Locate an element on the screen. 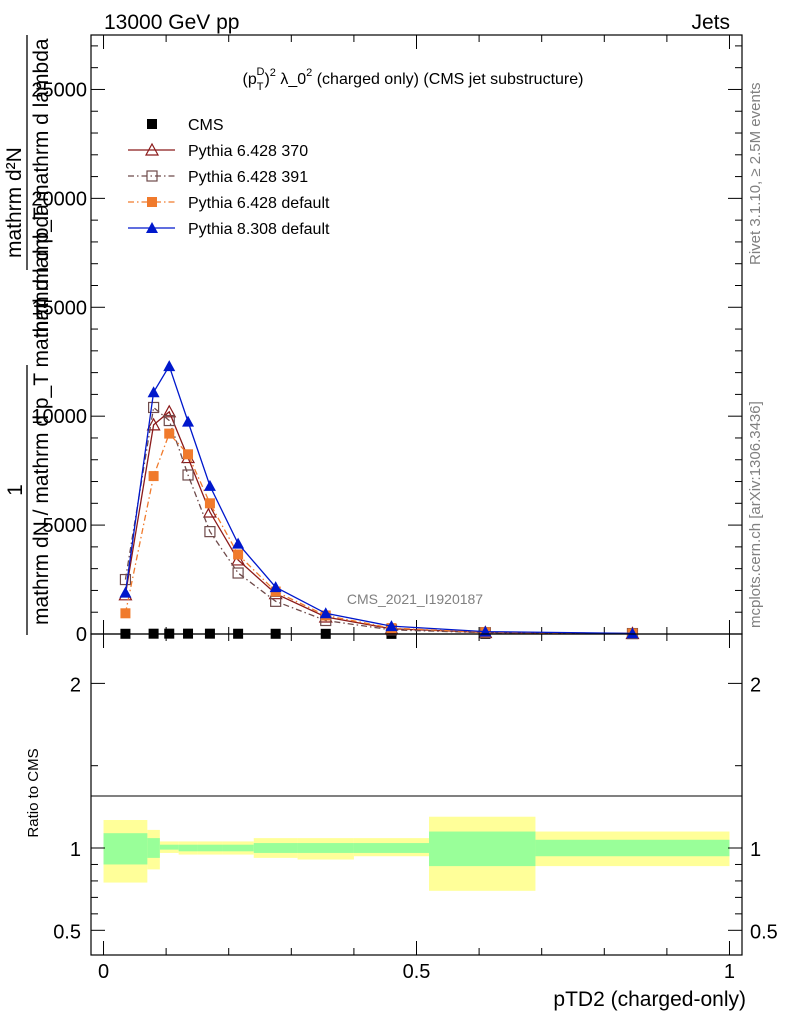  ratio-ytick-label-right: 0.5 is located at coordinates (764, 932).